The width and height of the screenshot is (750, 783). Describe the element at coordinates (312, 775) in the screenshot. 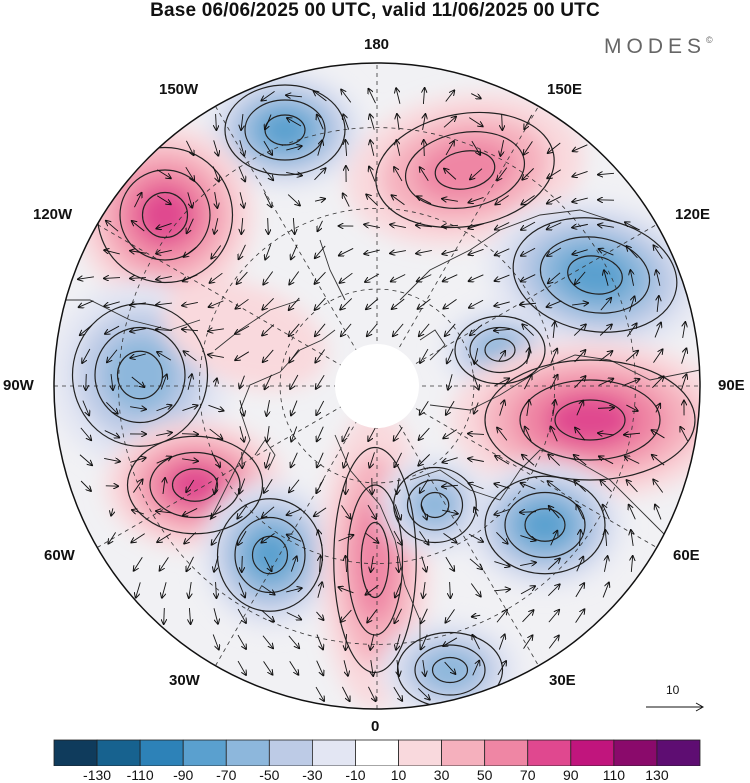

I see `colorbar-tick-label: -30` at that location.